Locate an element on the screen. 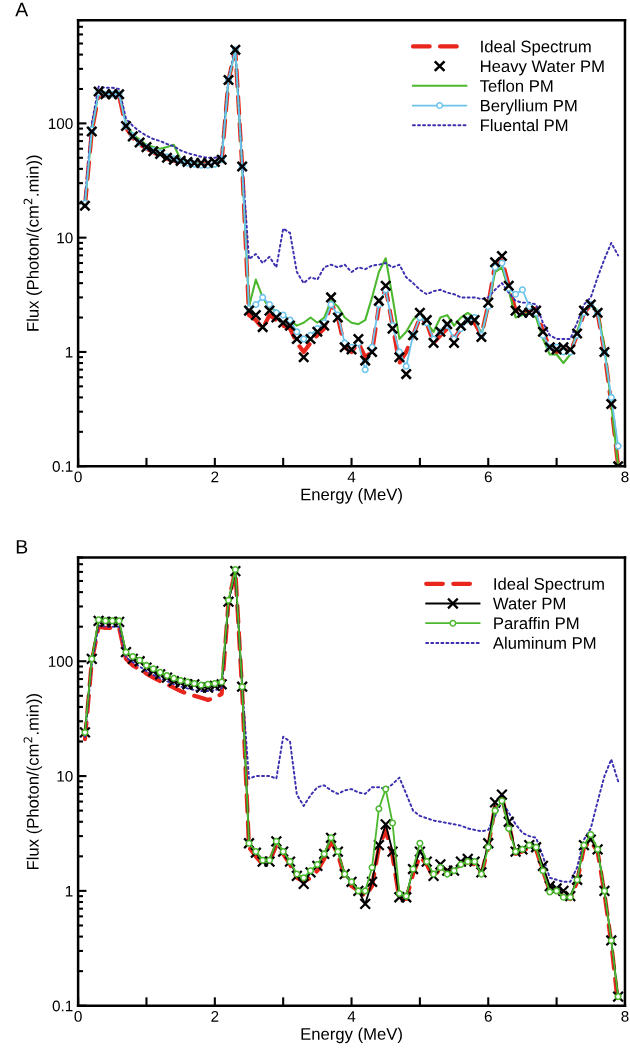 The width and height of the screenshot is (630, 1062). legend-label: Paraffin PM is located at coordinates (536, 623).